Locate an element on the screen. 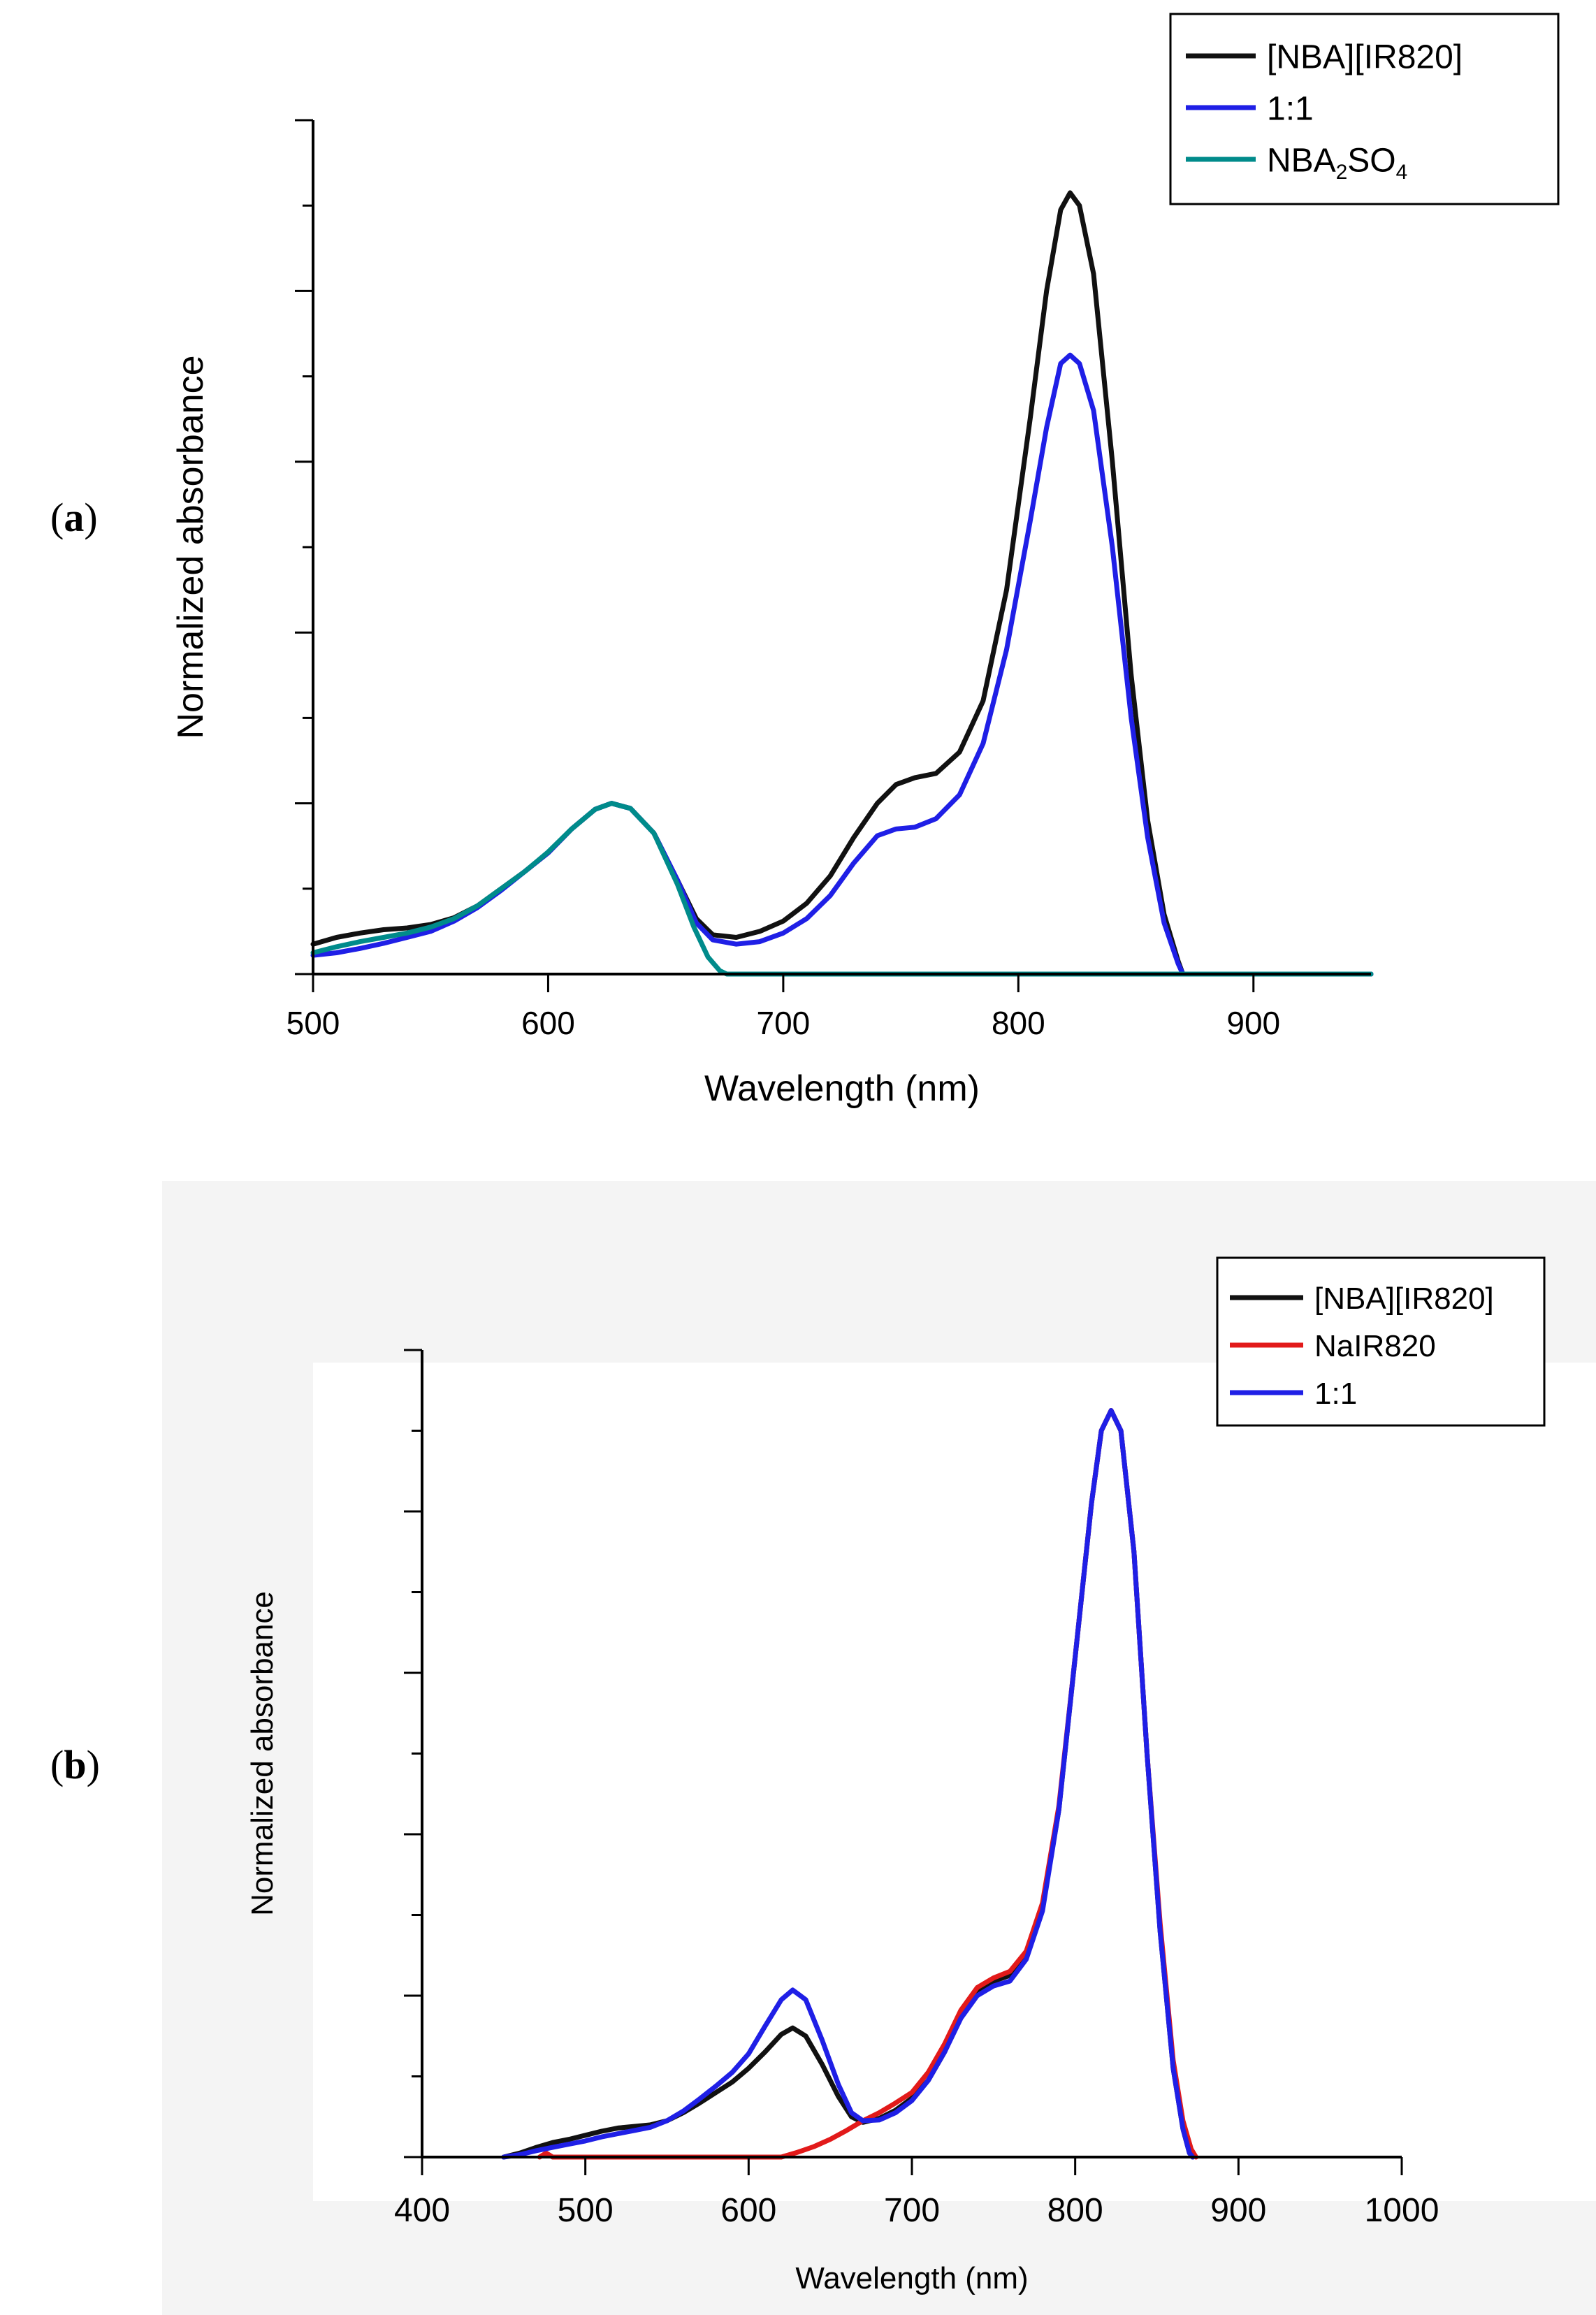  panel-b-legend-label: 1:1 is located at coordinates (1335, 1394).